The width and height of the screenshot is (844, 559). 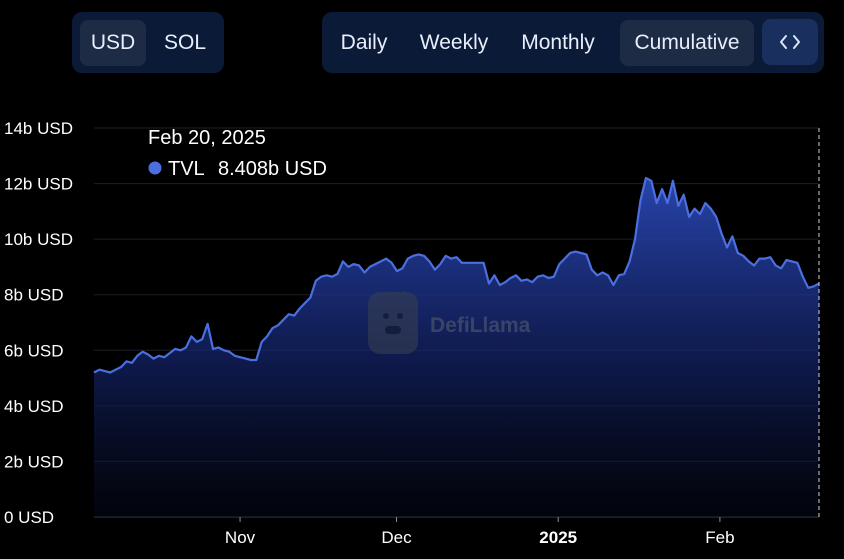 I want to click on llama-logo-icon, so click(x=393, y=322).